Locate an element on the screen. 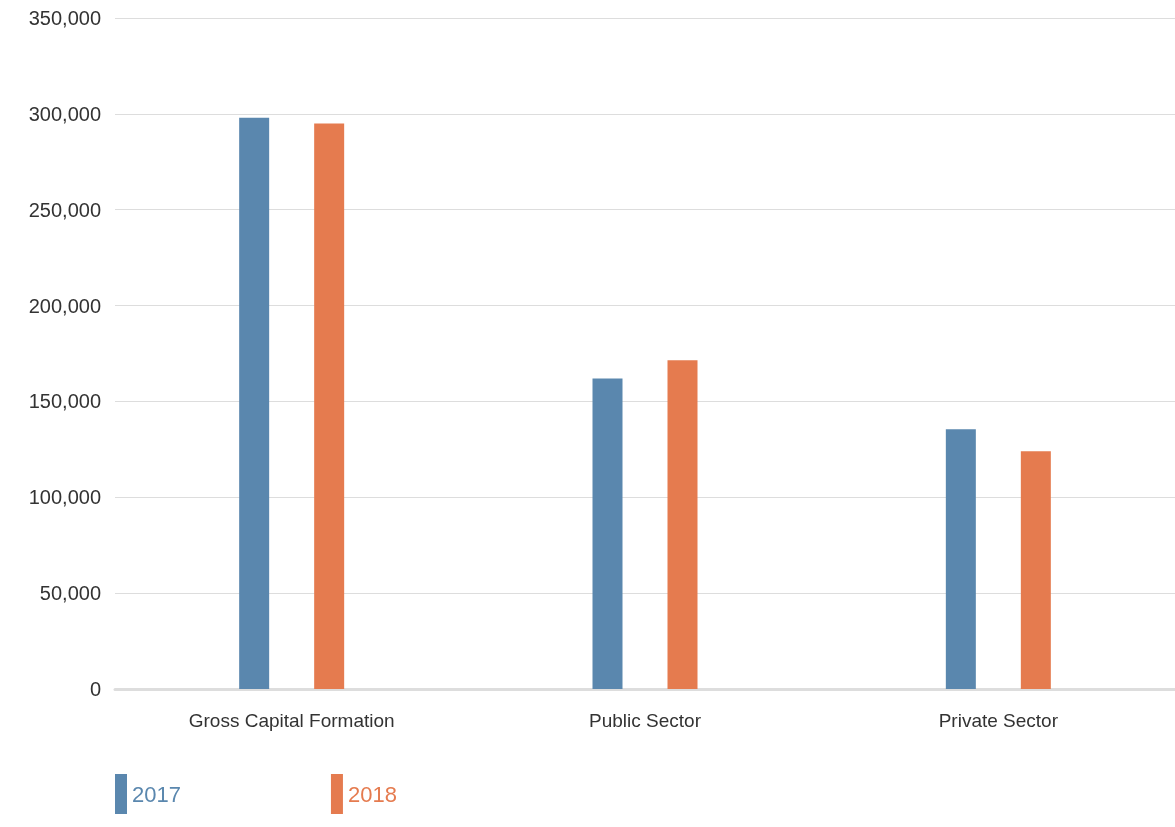 This screenshot has height=827, width=1175. legend-label: 2017 is located at coordinates (156, 794).